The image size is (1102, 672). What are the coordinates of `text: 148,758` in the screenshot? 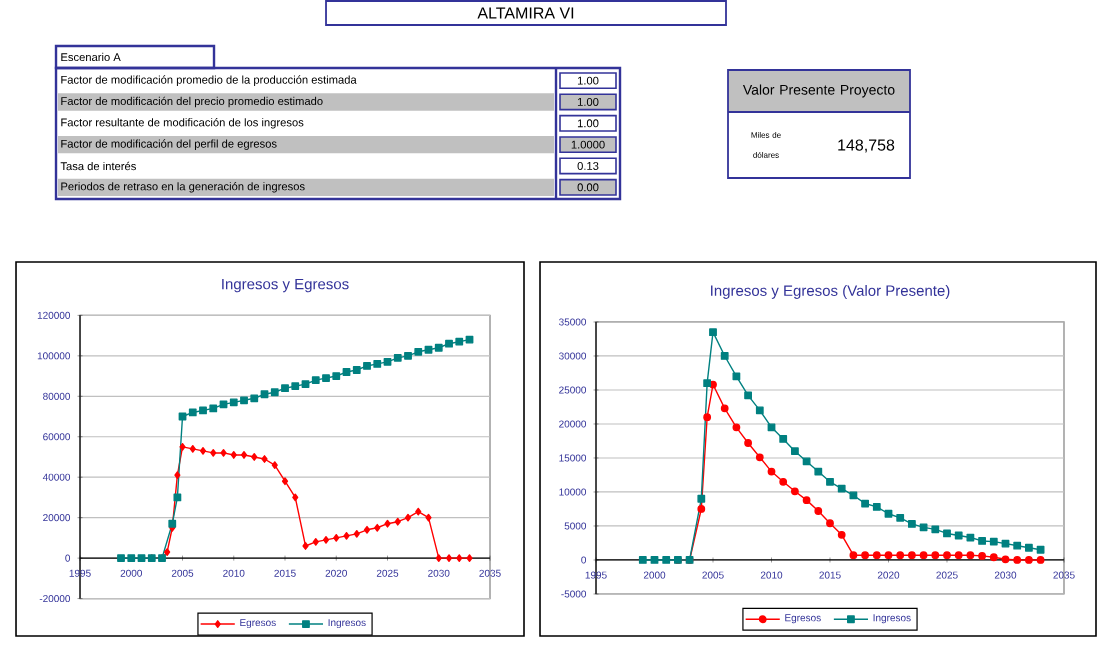 It's located at (866, 146).